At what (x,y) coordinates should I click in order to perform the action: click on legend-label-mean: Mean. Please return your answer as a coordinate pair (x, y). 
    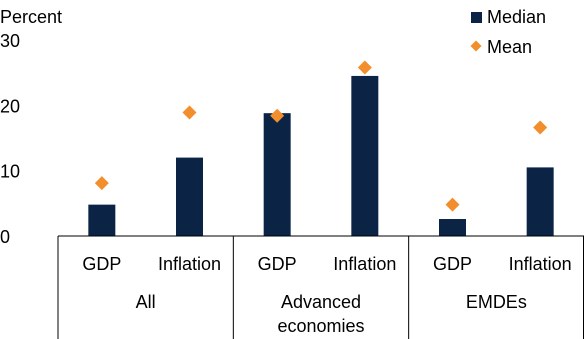
    Looking at the image, I should click on (509, 47).